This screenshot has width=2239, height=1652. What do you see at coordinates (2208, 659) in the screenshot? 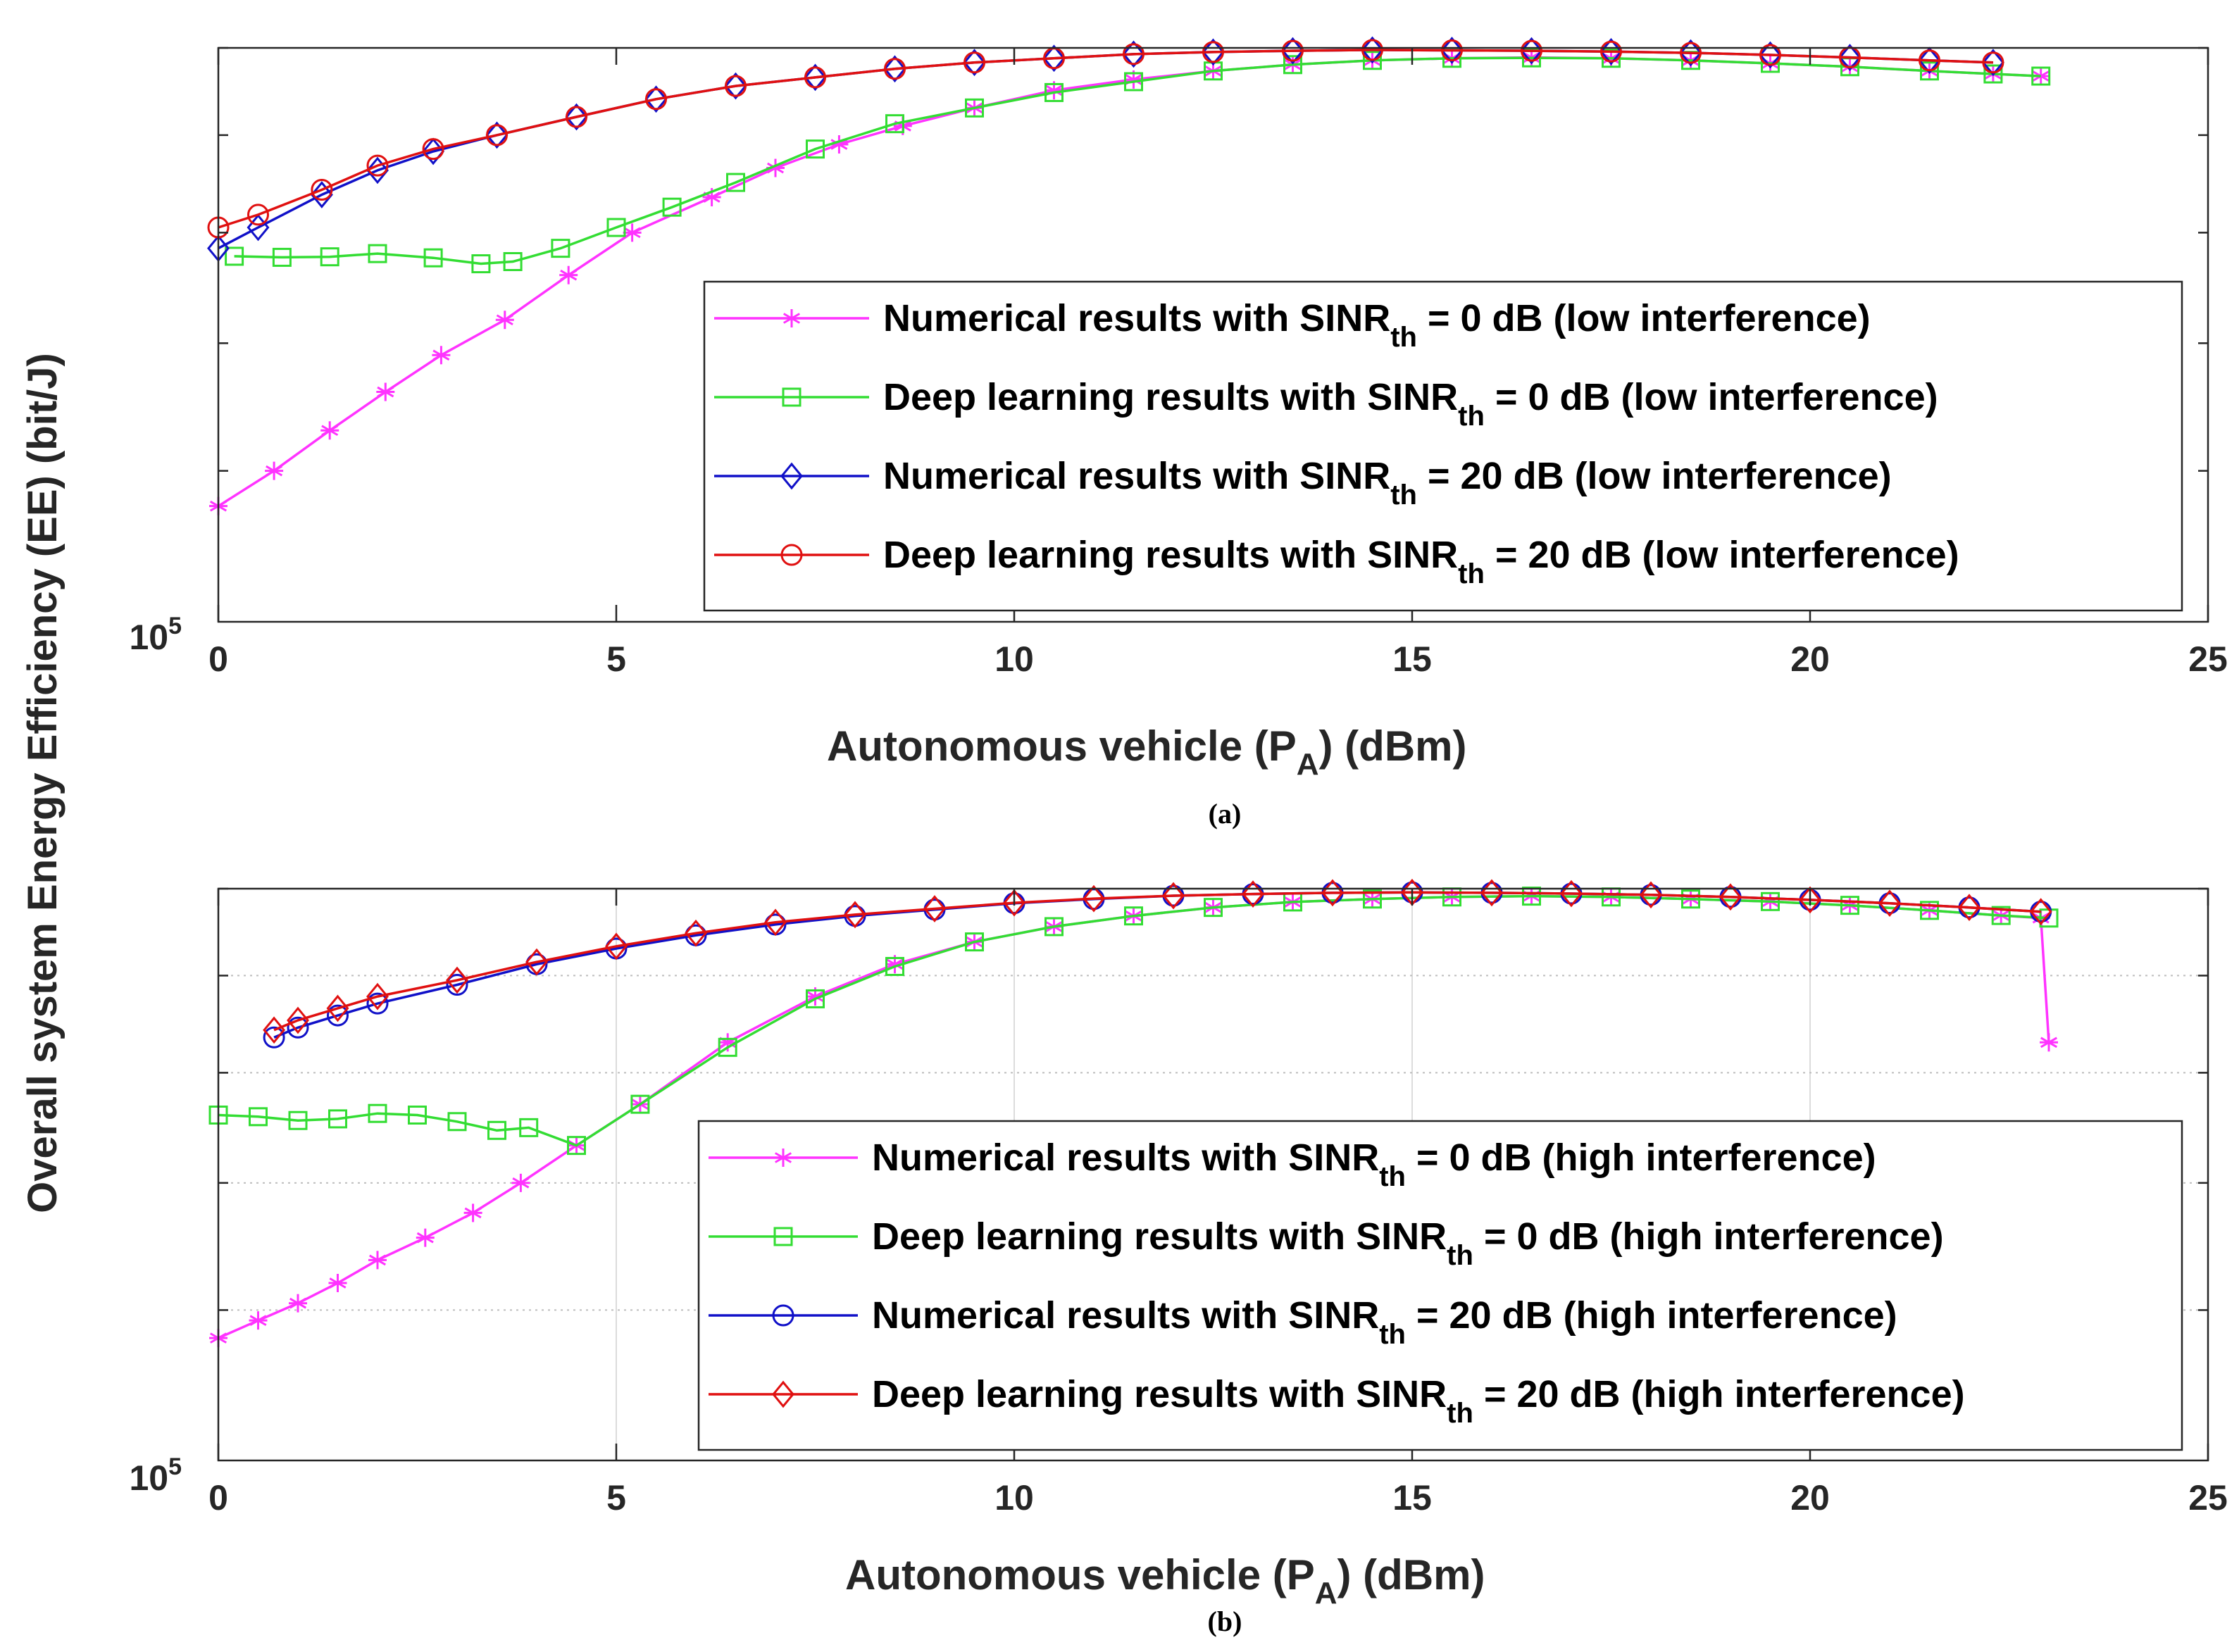
I see `panel-a-xtick-label-5: 25` at bounding box center [2208, 659].